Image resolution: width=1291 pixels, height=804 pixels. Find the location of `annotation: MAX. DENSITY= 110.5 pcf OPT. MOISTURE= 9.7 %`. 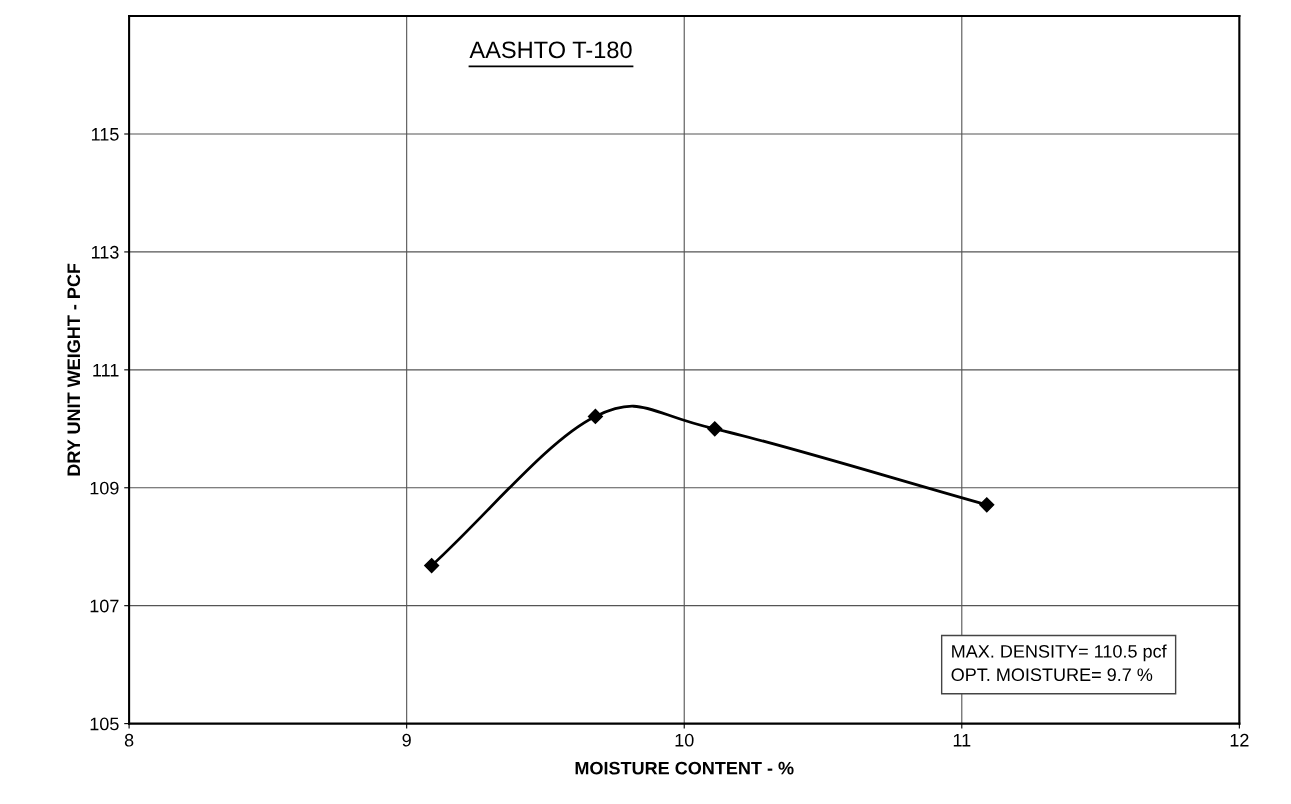

annotation: MAX. DENSITY= 110.5 pcf OPT. MOISTURE= 9.7 % is located at coordinates (1059, 663).